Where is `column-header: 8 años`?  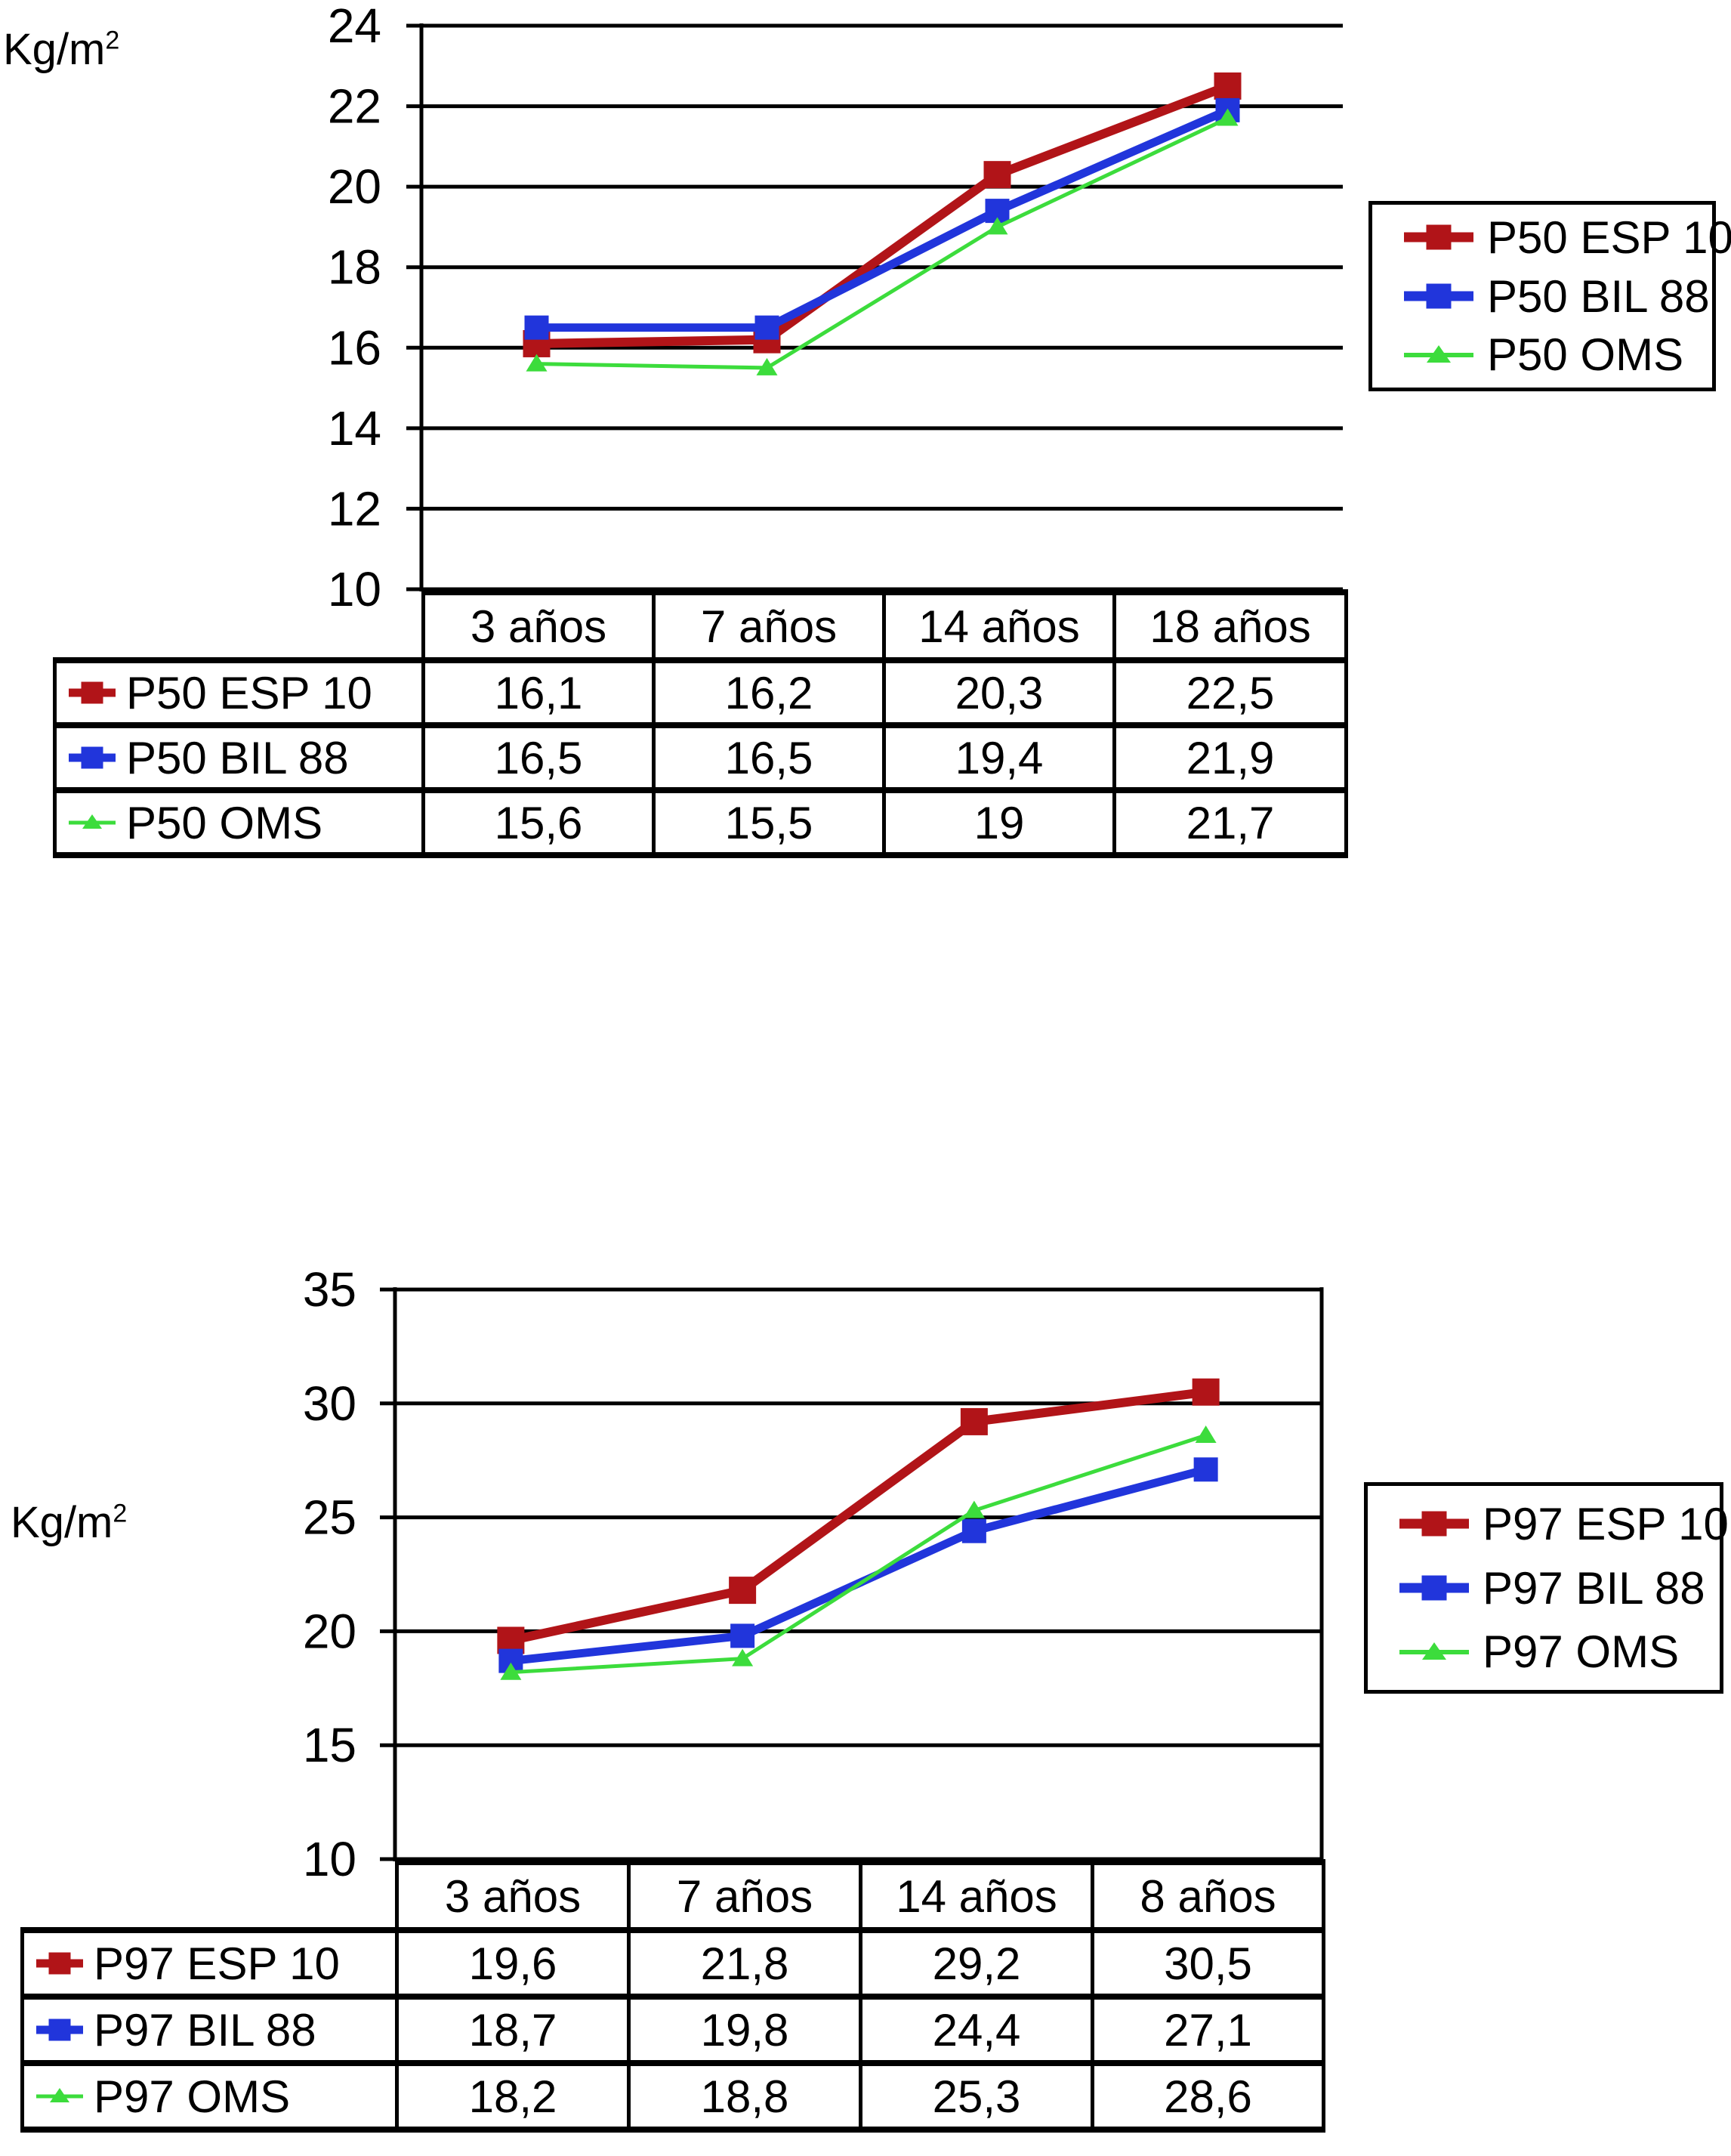 column-header: 8 años is located at coordinates (1208, 1896).